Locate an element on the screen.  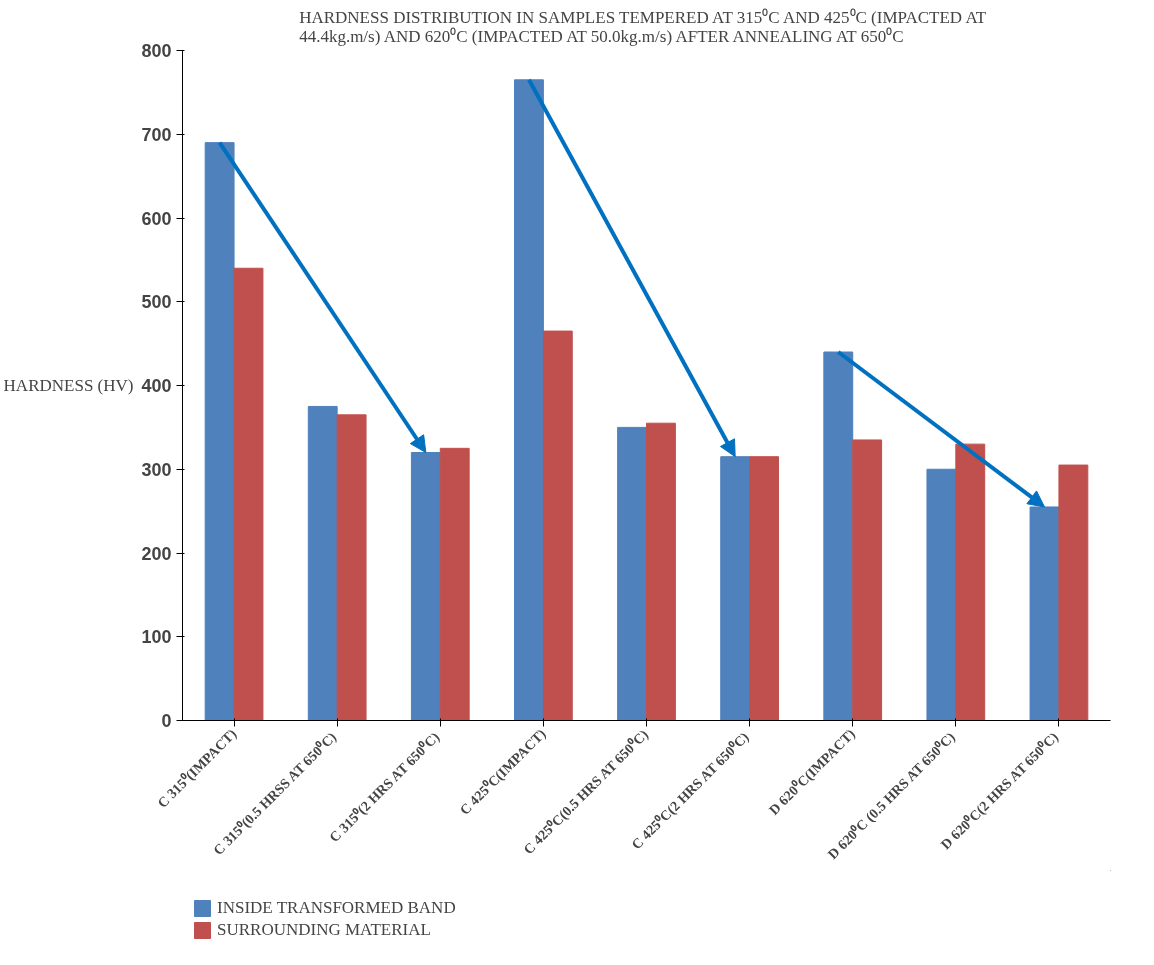
y-tick-label: 100 is located at coordinates (156, 637).